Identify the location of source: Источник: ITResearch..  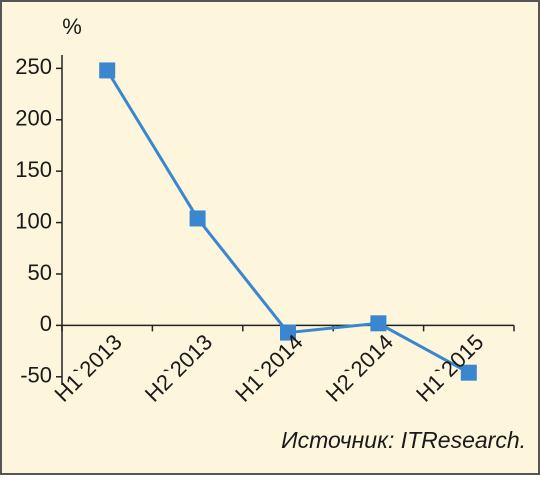
(403, 440).